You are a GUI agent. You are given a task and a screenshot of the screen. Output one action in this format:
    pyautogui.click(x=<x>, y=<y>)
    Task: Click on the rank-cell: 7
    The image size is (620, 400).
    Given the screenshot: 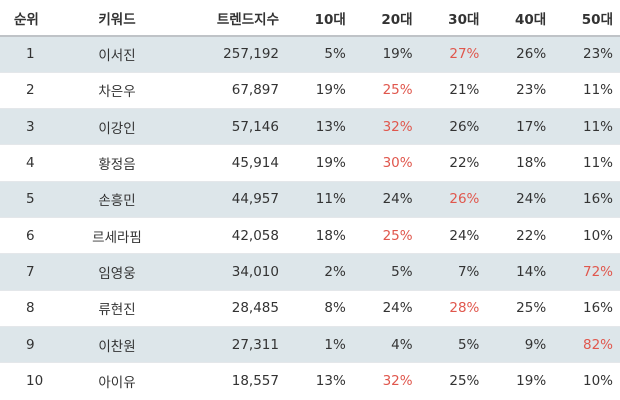 What is the action you would take?
    pyautogui.click(x=30, y=271)
    